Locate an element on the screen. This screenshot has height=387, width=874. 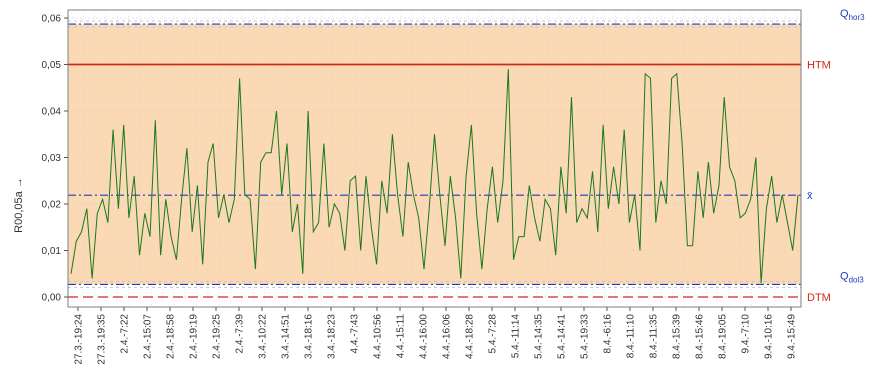
x-tick-label: 5.4.-14:35 is located at coordinates (539, 336).